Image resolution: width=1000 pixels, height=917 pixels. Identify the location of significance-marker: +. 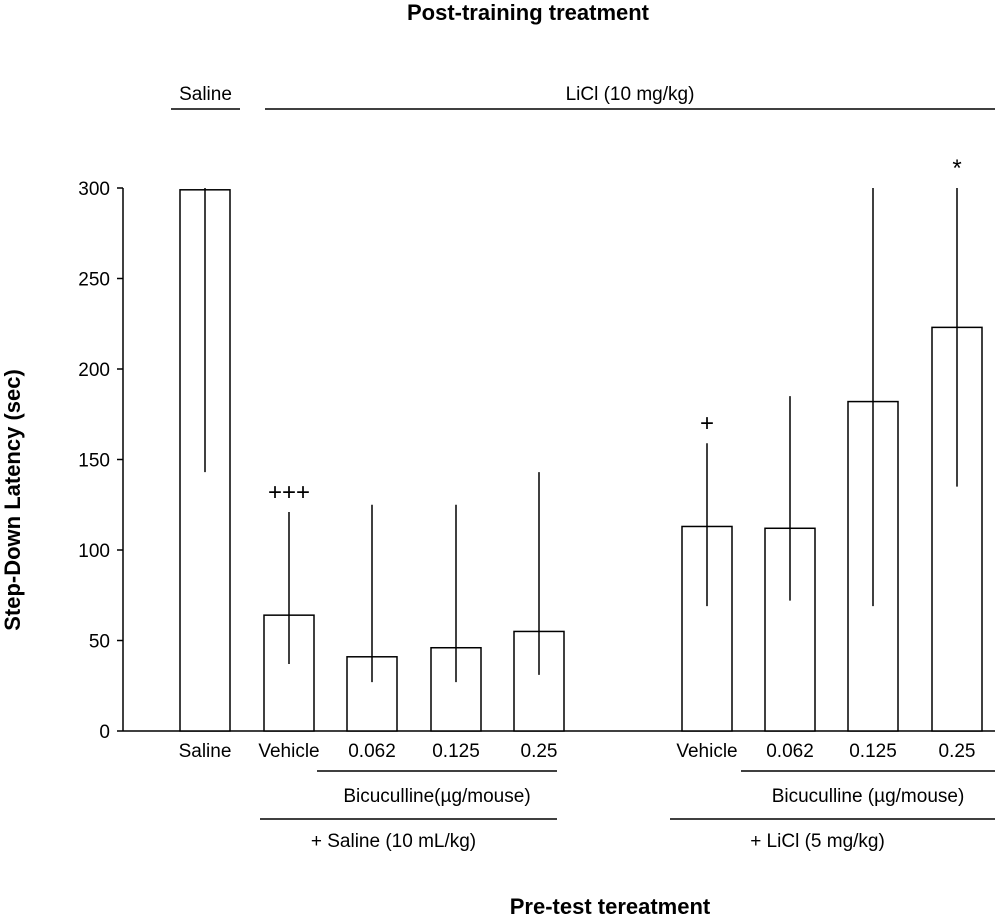
(707, 423).